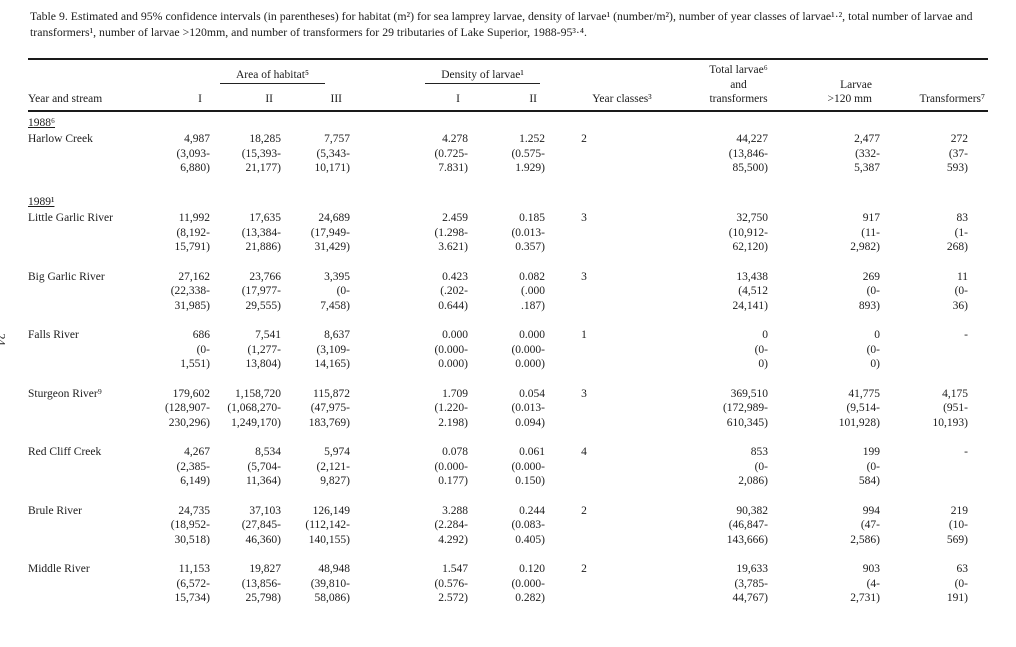  What do you see at coordinates (865, 232) in the screenshot?
I see `cell-larvae-120mm: 917 (11- 2,982)` at bounding box center [865, 232].